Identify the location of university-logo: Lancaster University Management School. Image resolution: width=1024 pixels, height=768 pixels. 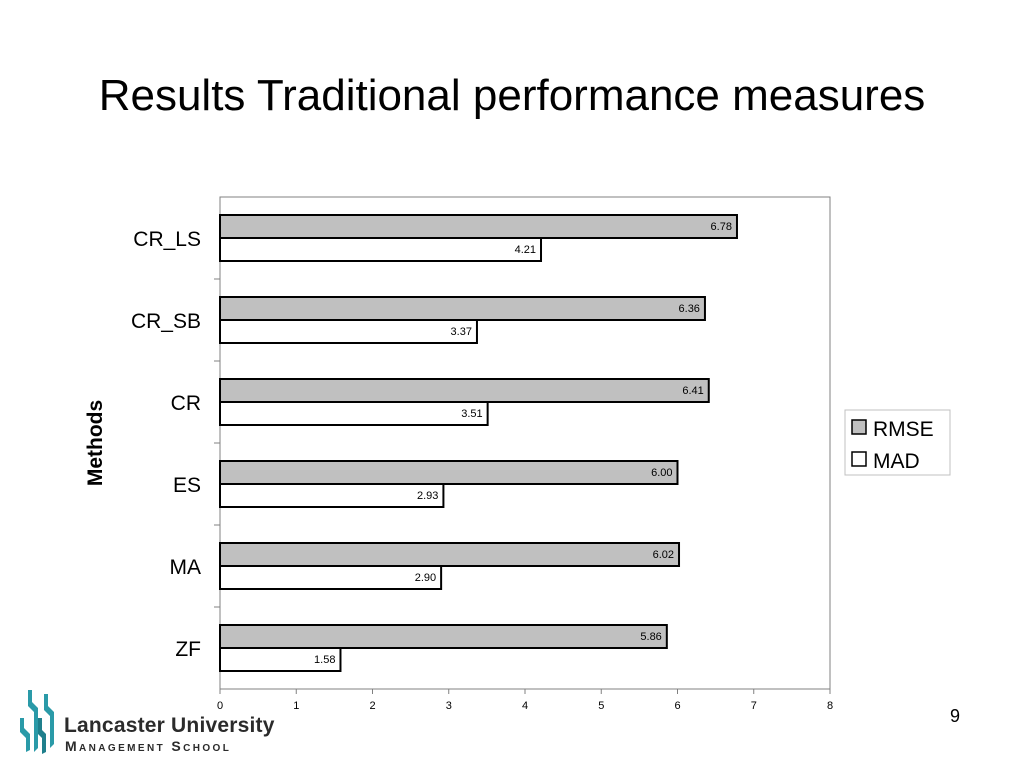
(168, 723).